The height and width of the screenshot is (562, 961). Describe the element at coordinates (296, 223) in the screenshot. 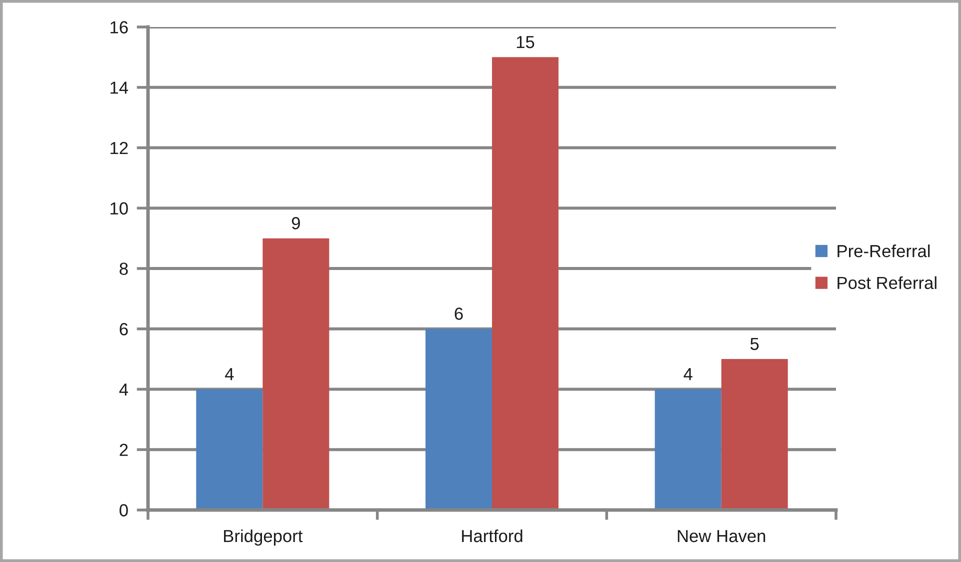

I see `data-label: 9` at that location.